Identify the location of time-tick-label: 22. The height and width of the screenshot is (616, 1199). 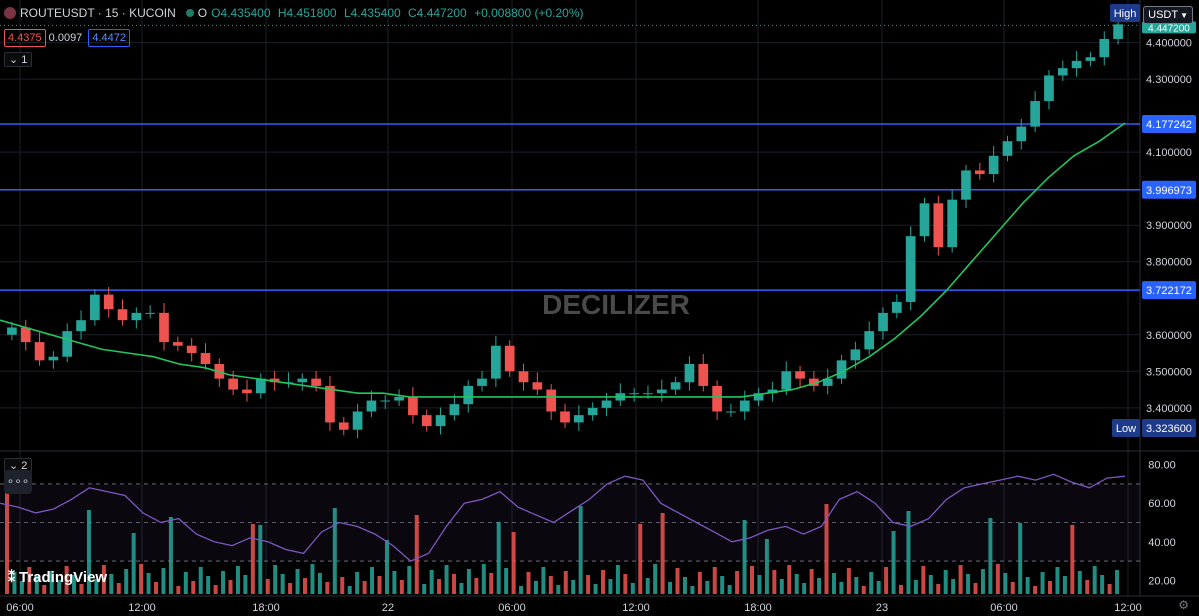
(388, 608).